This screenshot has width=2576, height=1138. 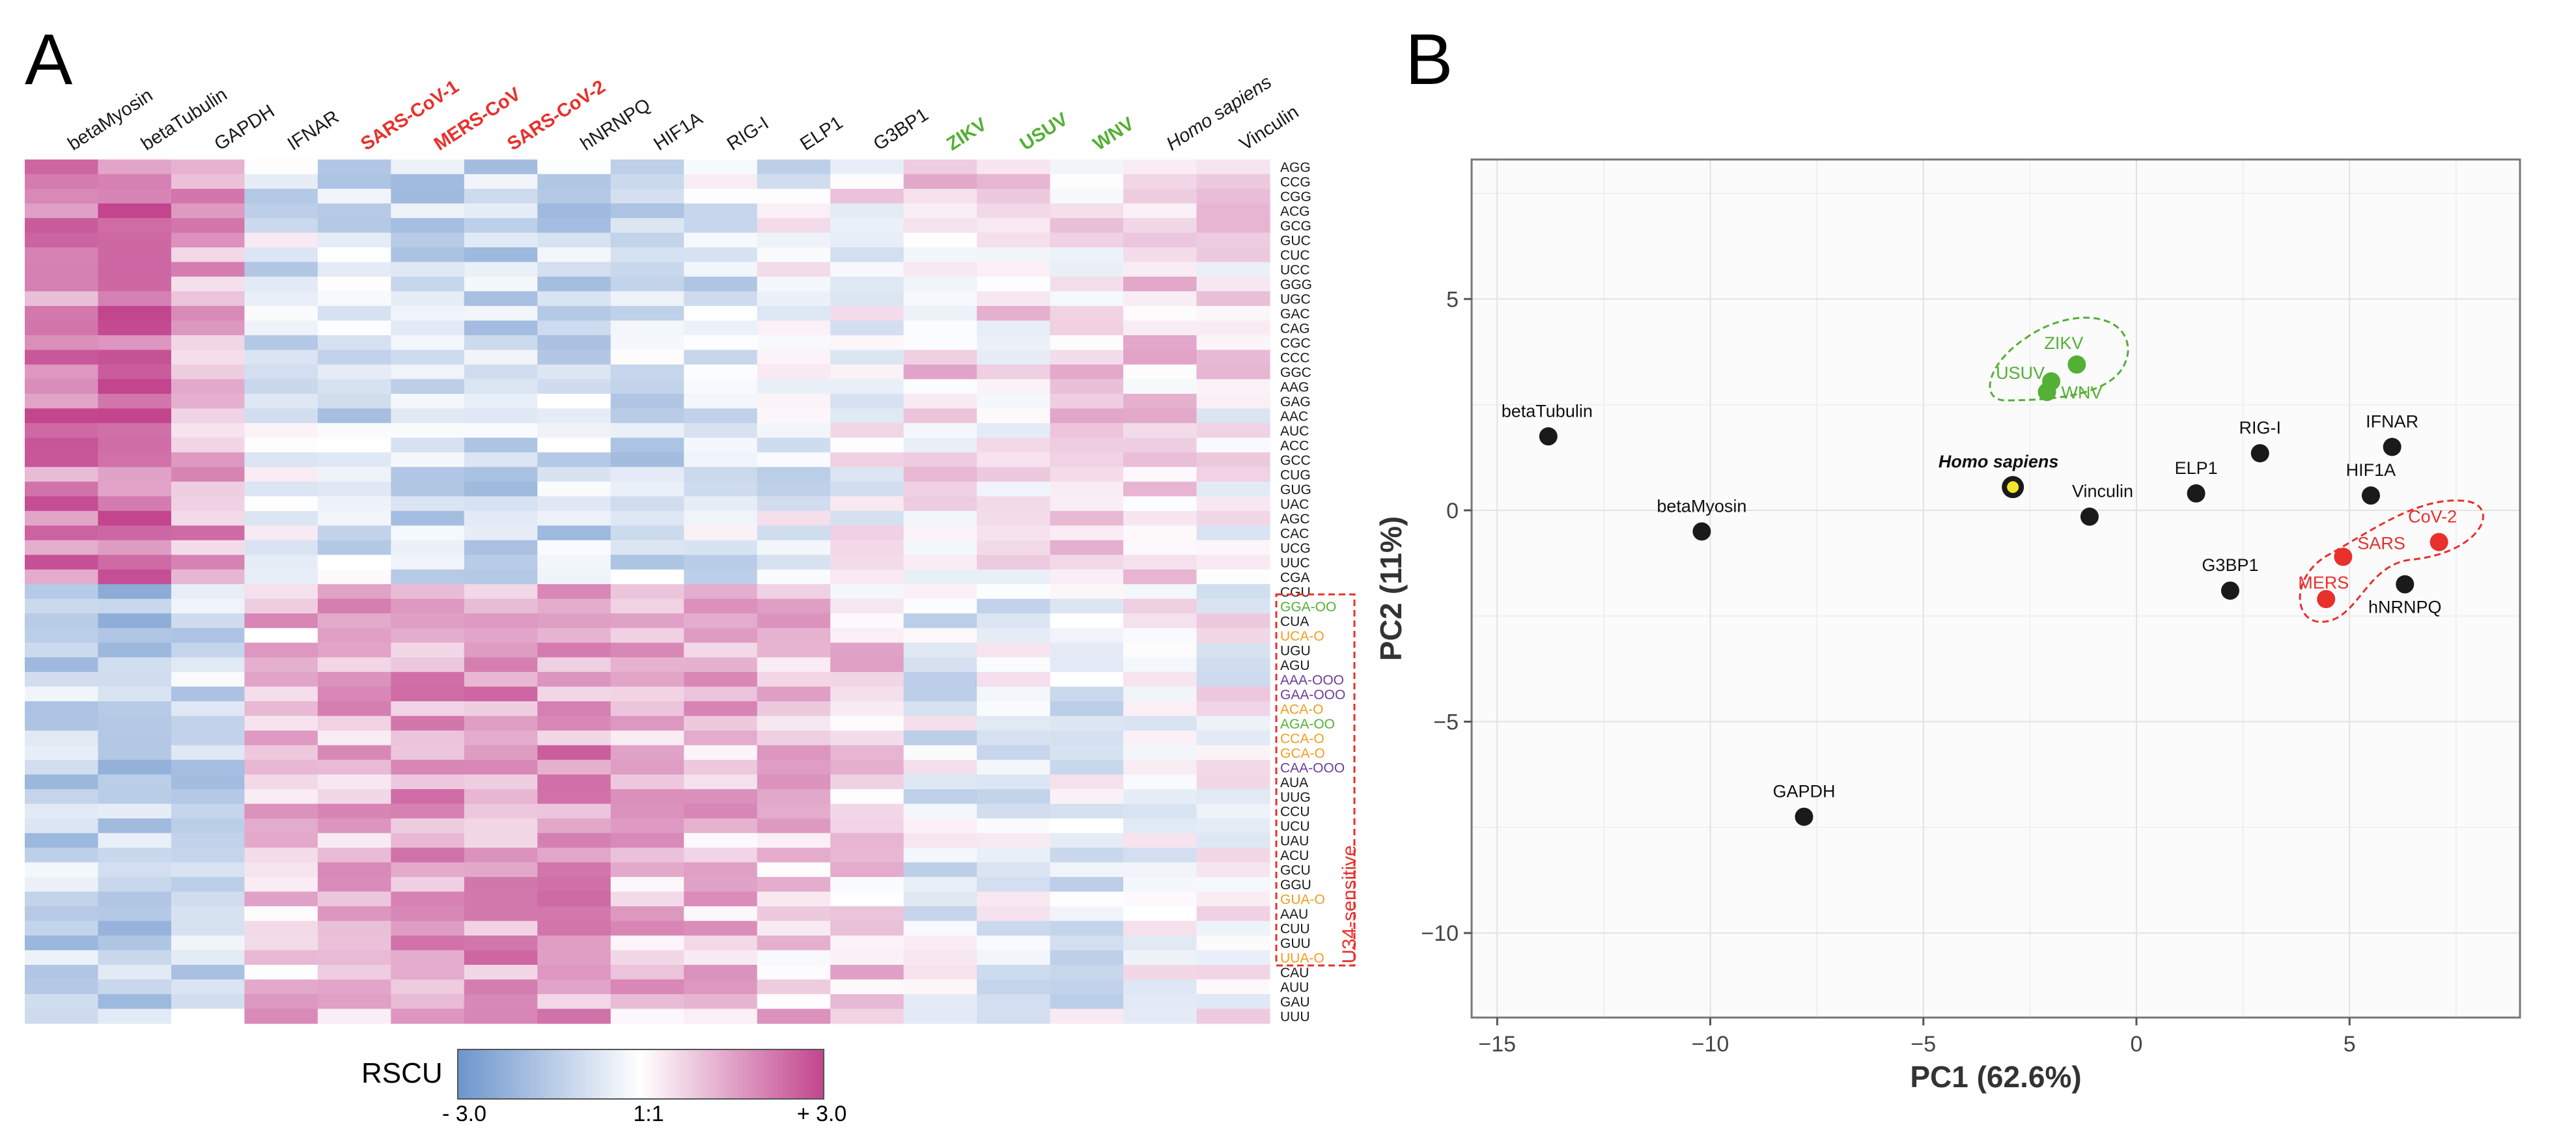 What do you see at coordinates (1294, 987) in the screenshot?
I see `heatmap-row-label: AUU` at bounding box center [1294, 987].